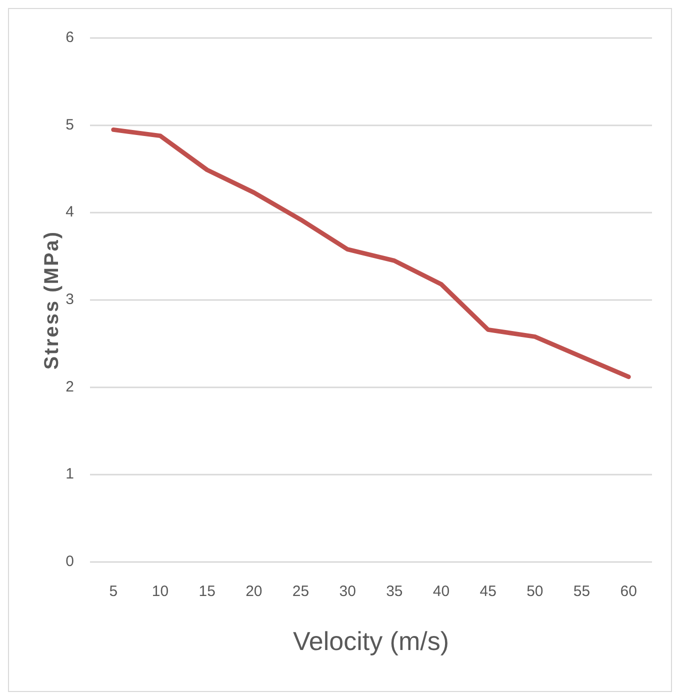 Image resolution: width=680 pixels, height=700 pixels. I want to click on y-tick-label: 4, so click(70, 212).